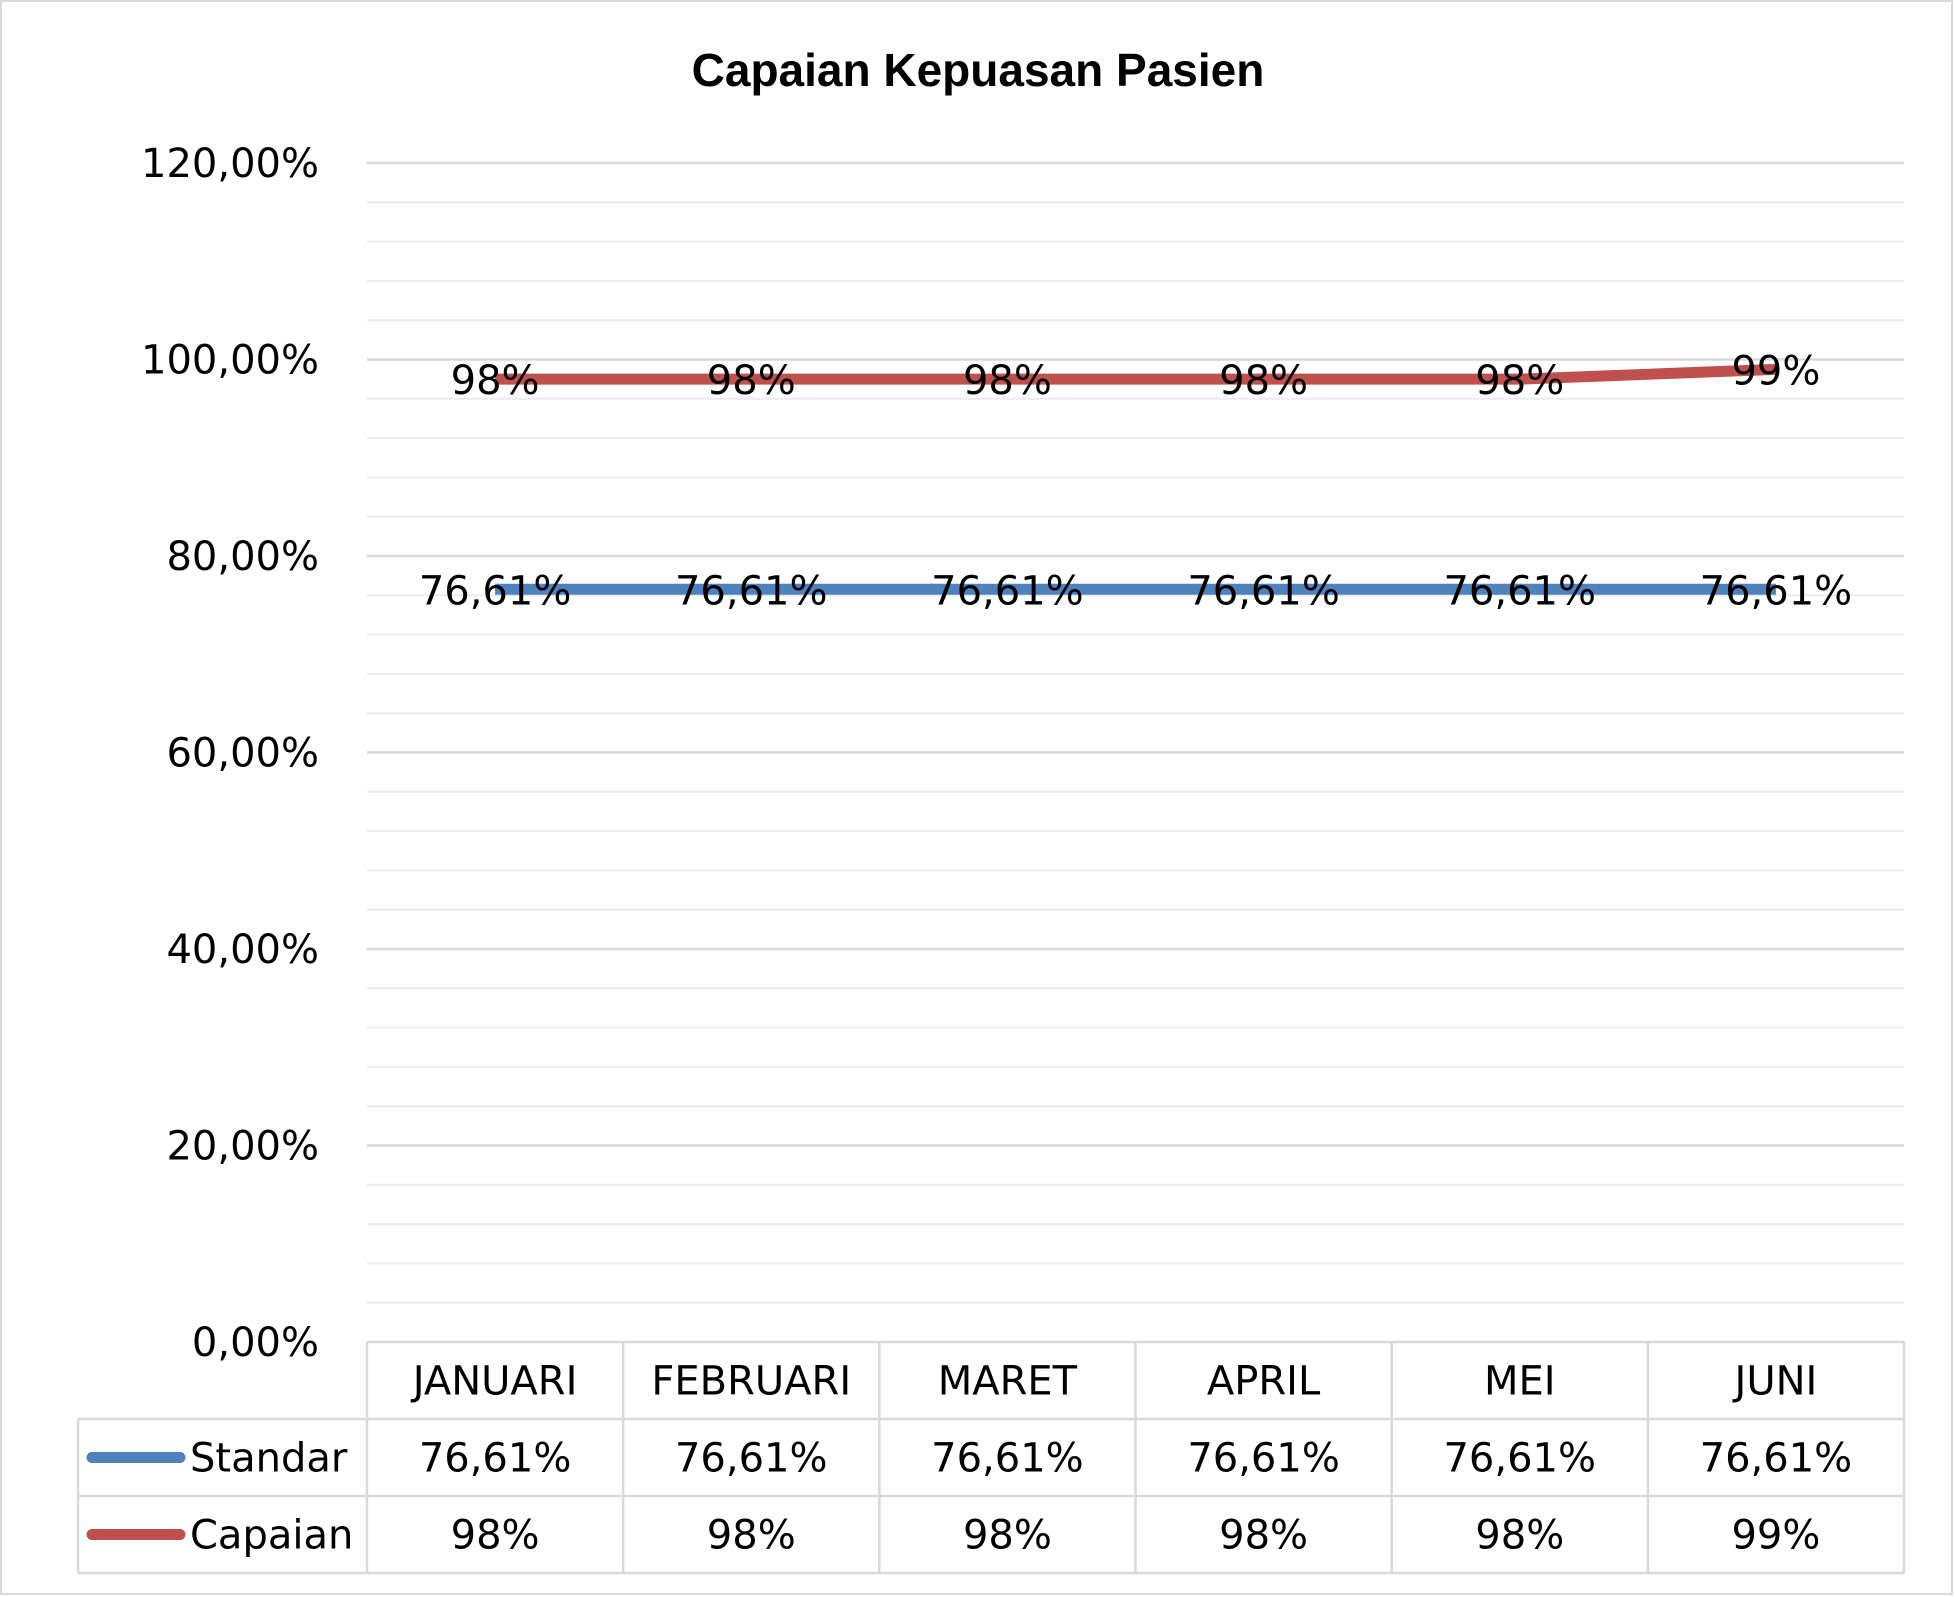 The width and height of the screenshot is (1955, 1597). What do you see at coordinates (242, 950) in the screenshot?
I see `y-tick-label: 40,00%` at bounding box center [242, 950].